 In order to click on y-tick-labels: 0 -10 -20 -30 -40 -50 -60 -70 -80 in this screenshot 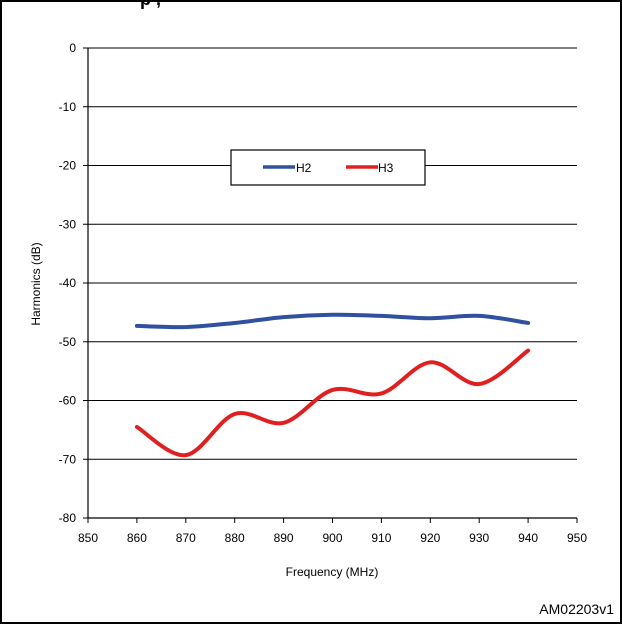, I will do `click(68, 283)`.